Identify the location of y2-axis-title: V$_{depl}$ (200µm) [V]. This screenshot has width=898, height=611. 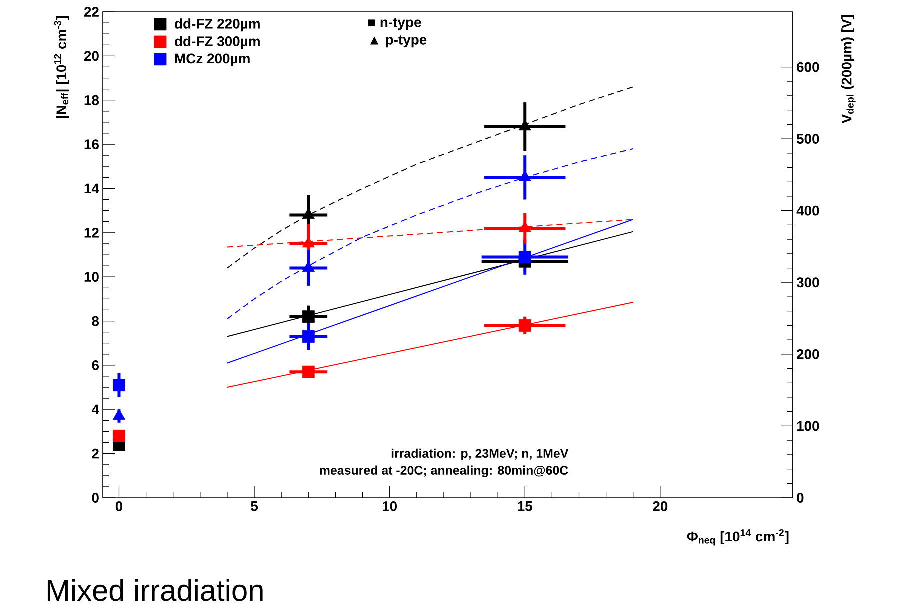
(849, 69).